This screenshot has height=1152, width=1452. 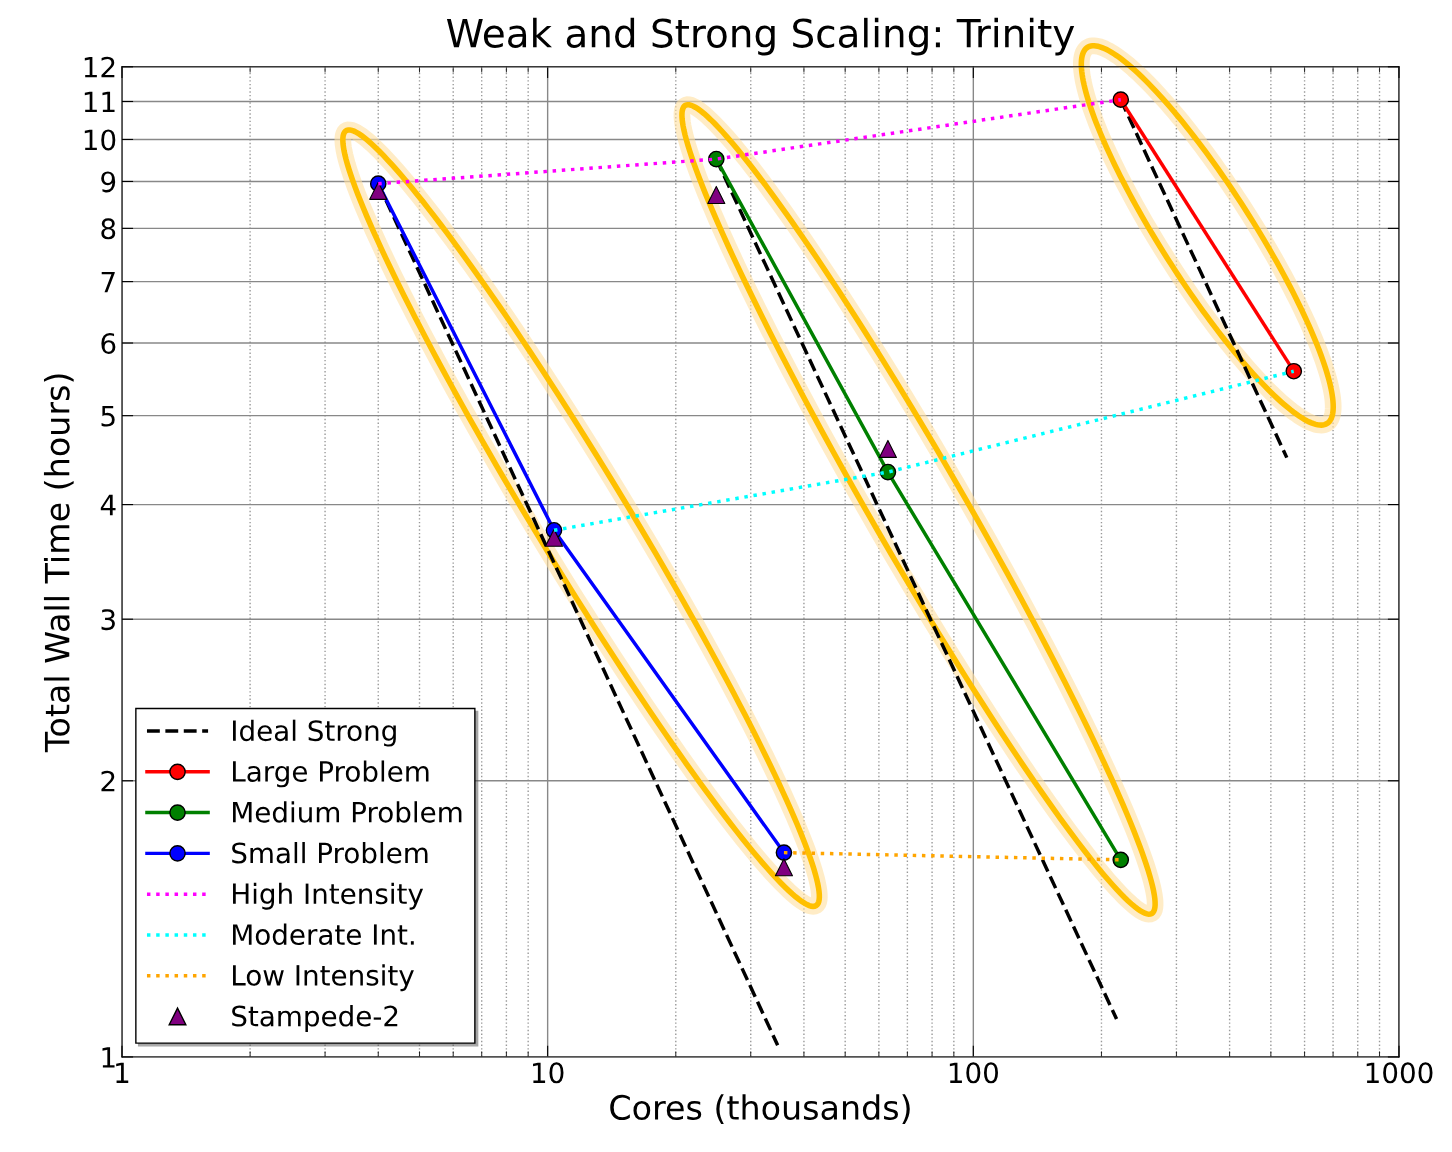 I want to click on x-tick-label: 100, so click(x=973, y=1073).